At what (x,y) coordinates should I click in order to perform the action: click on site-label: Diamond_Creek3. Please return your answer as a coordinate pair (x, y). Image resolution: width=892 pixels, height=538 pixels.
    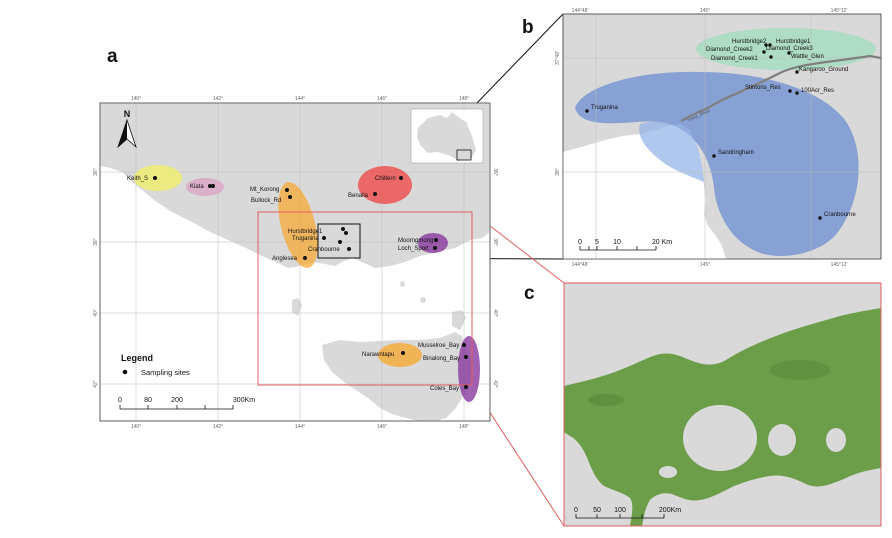
    Looking at the image, I should click on (789, 49).